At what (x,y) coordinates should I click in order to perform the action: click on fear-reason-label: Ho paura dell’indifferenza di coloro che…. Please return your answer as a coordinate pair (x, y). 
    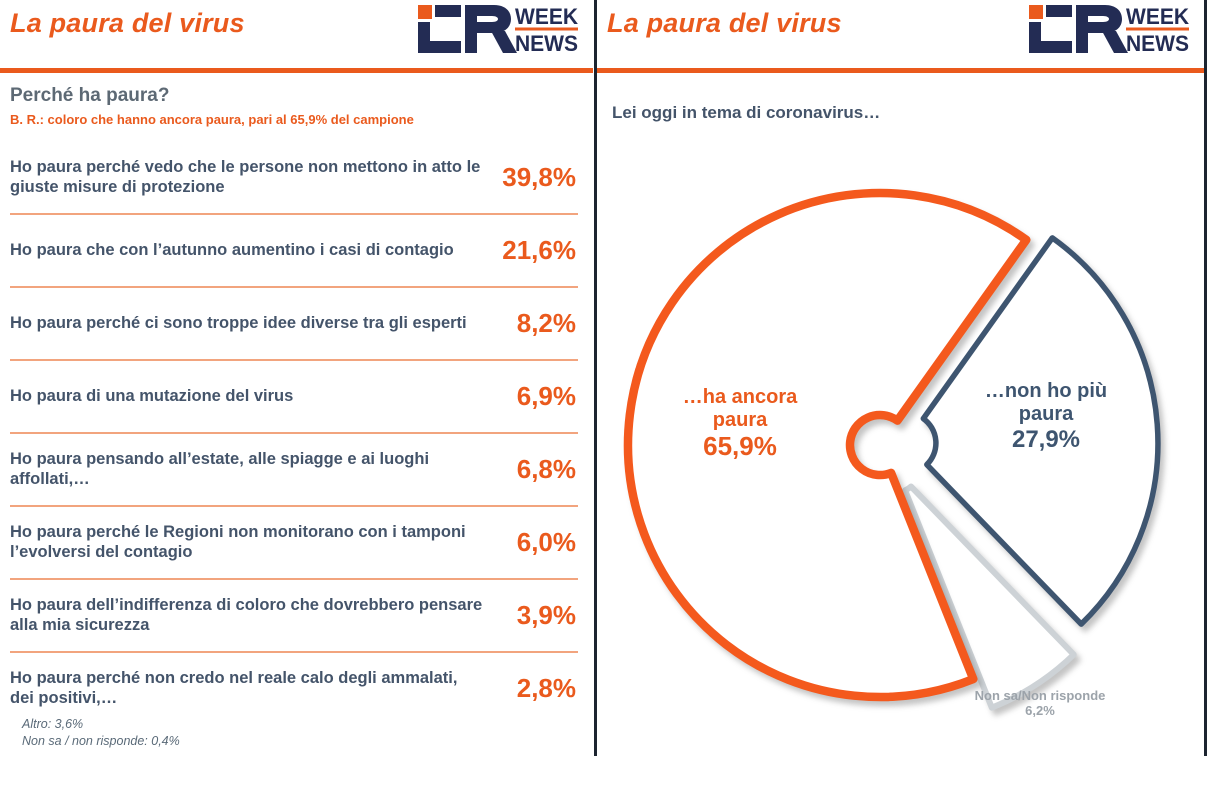
    Looking at the image, I should click on (246, 615).